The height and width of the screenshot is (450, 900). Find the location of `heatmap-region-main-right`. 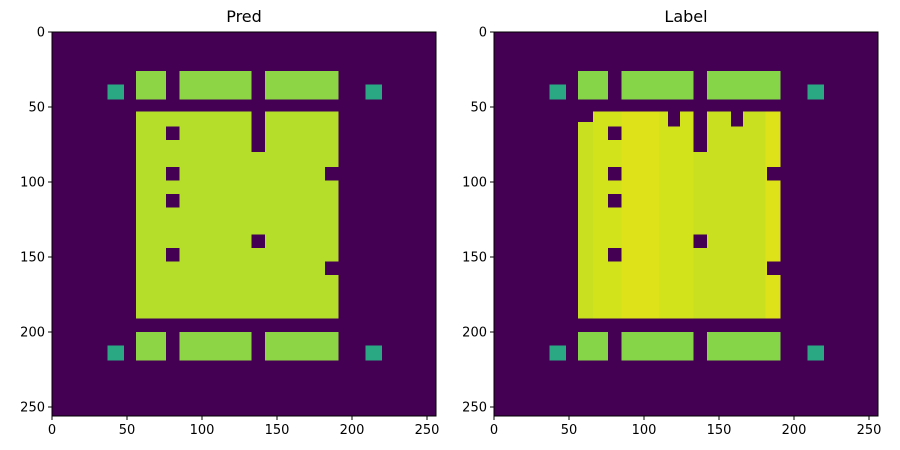

heatmap-region-main-right is located at coordinates (302, 215).